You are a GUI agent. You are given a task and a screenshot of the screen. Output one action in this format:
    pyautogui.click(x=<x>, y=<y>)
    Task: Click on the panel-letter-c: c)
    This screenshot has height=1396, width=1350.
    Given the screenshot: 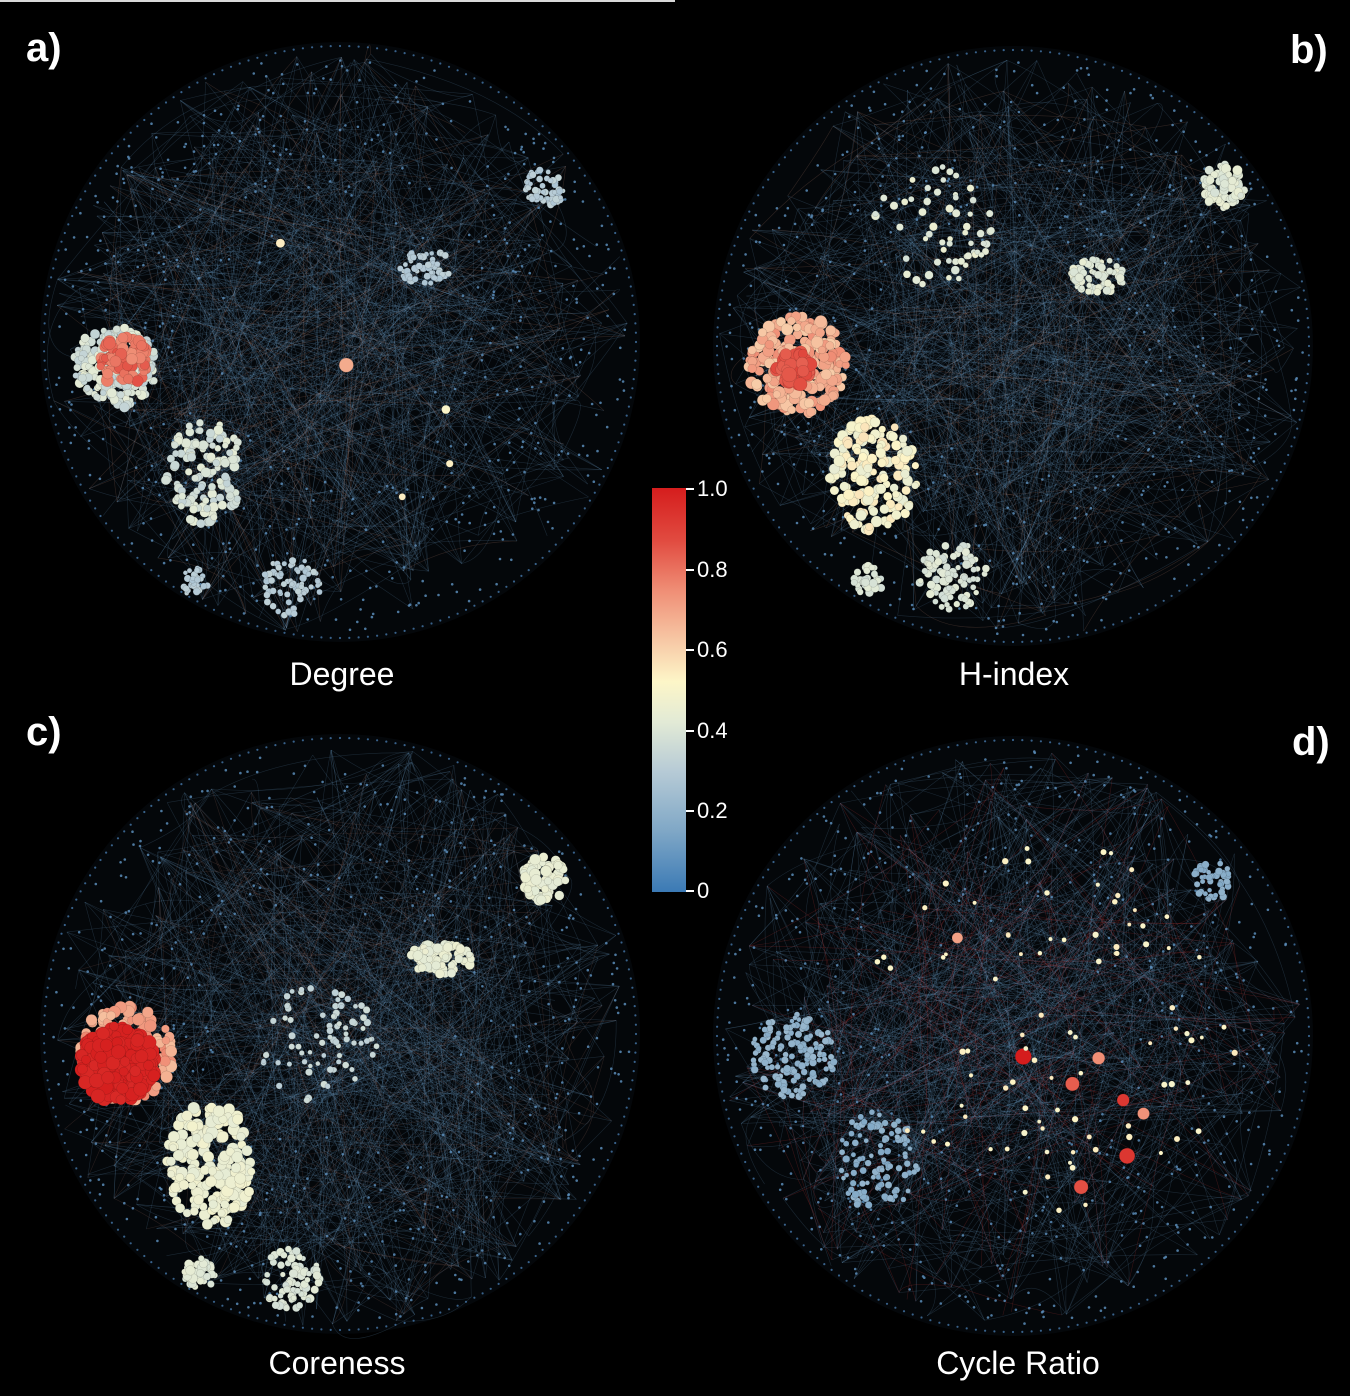 What is the action you would take?
    pyautogui.click(x=44, y=732)
    